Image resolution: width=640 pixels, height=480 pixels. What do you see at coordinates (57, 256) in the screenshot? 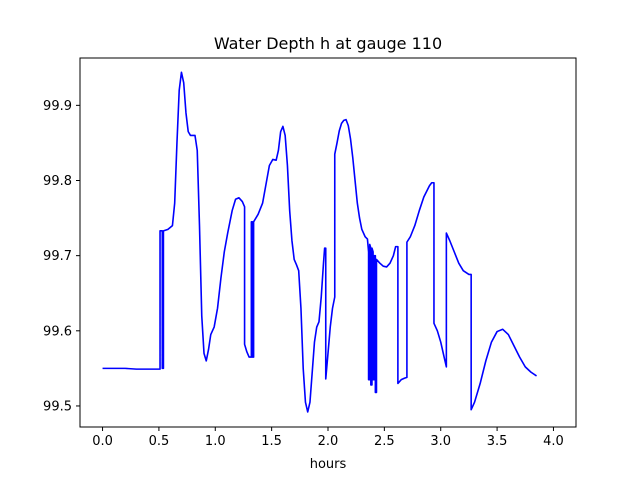
I see `y-tick-label: 99.7` at bounding box center [57, 256].